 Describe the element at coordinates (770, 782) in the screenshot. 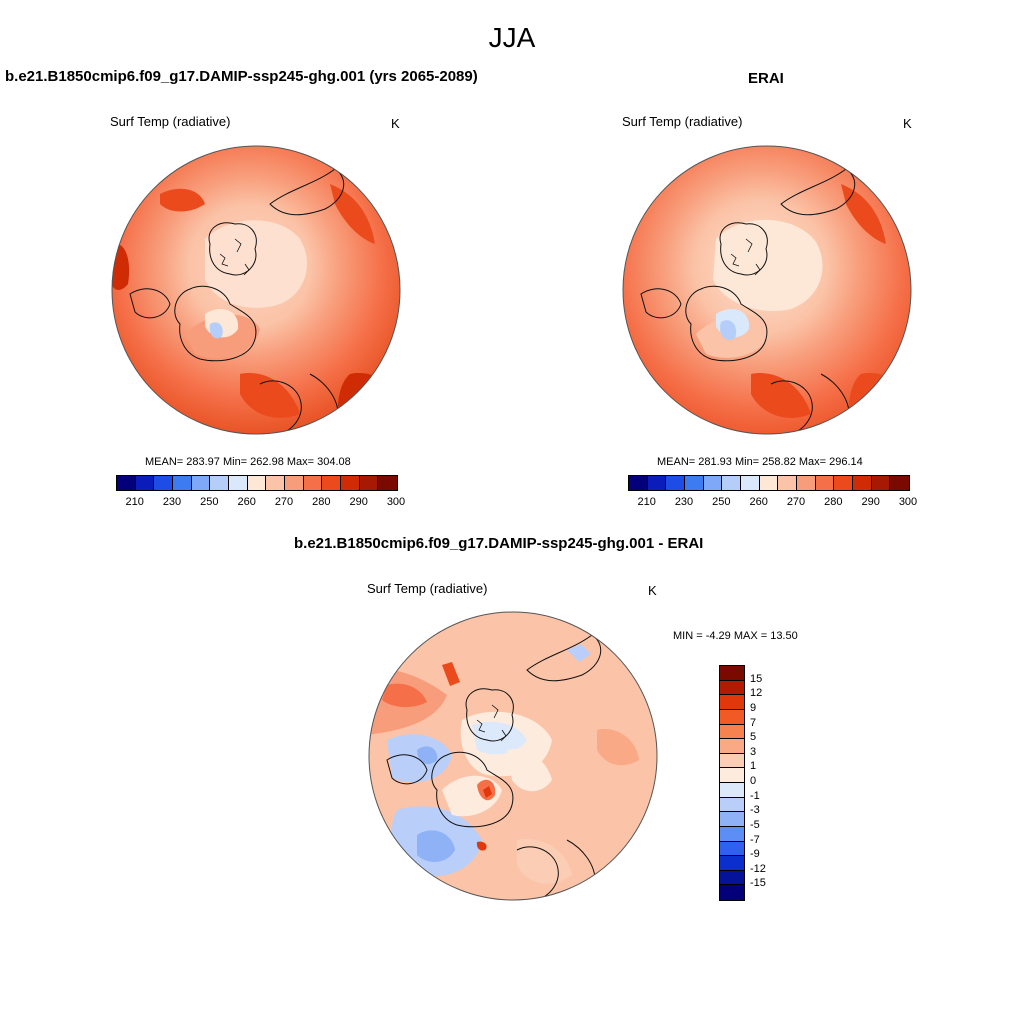

I see `panel3-colorbar-labels: 15 12 9 7 5 3 1 0 -1 -3 -5 -7 -9 -12 -15` at that location.